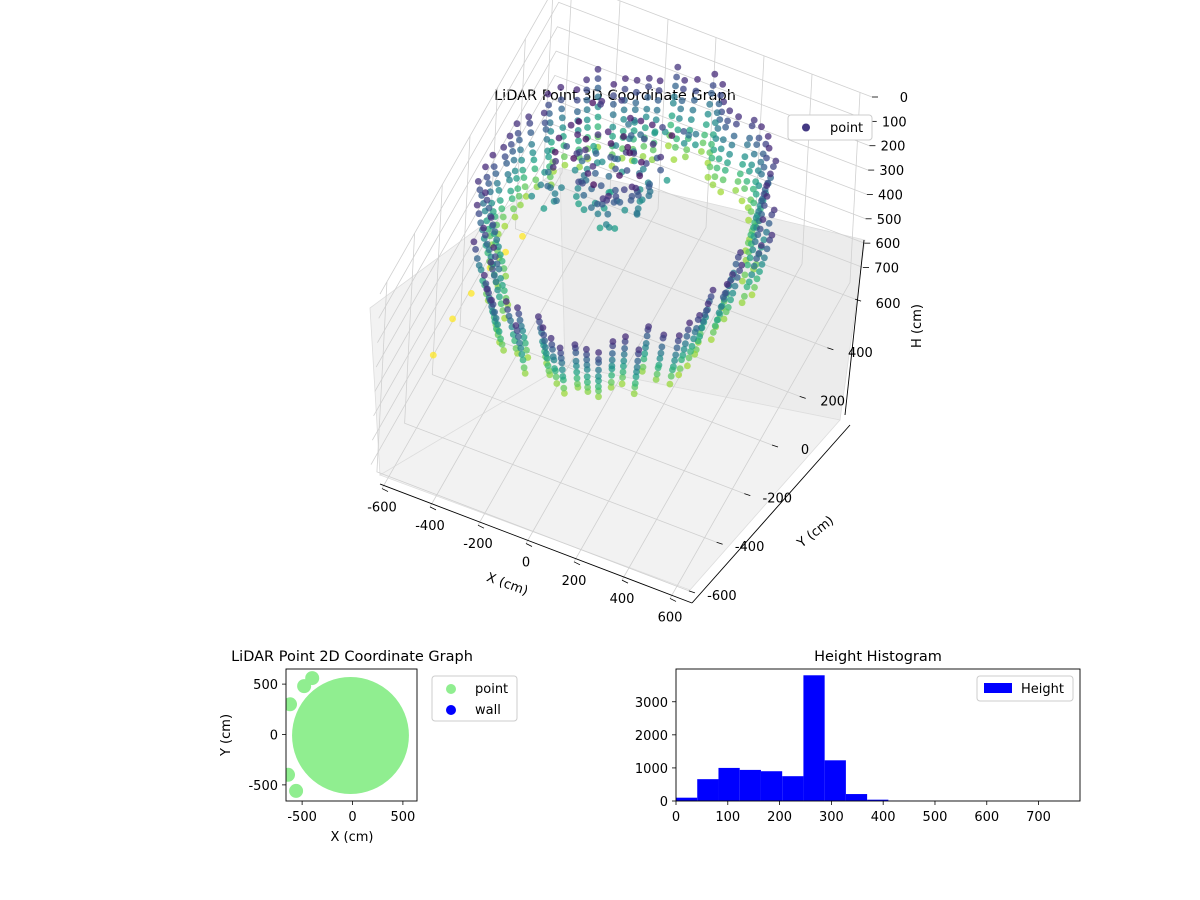 Image resolution: width=1200 pixels, height=900 pixels. What do you see at coordinates (886, 269) in the screenshot?
I see `h-tick-label: 700` at bounding box center [886, 269].